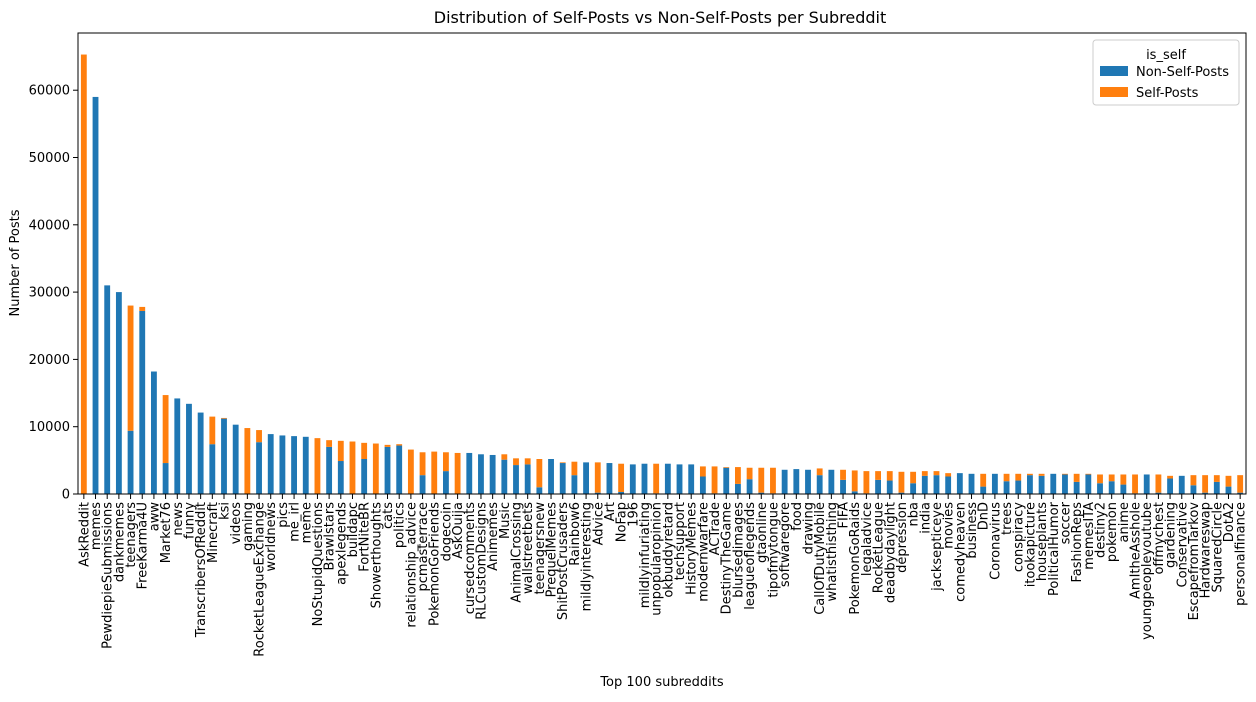 The height and width of the screenshot is (702, 1256). Describe the element at coordinates (1240, 493) in the screenshot. I see `bar-non-self-posts-personalfinance` at that location.